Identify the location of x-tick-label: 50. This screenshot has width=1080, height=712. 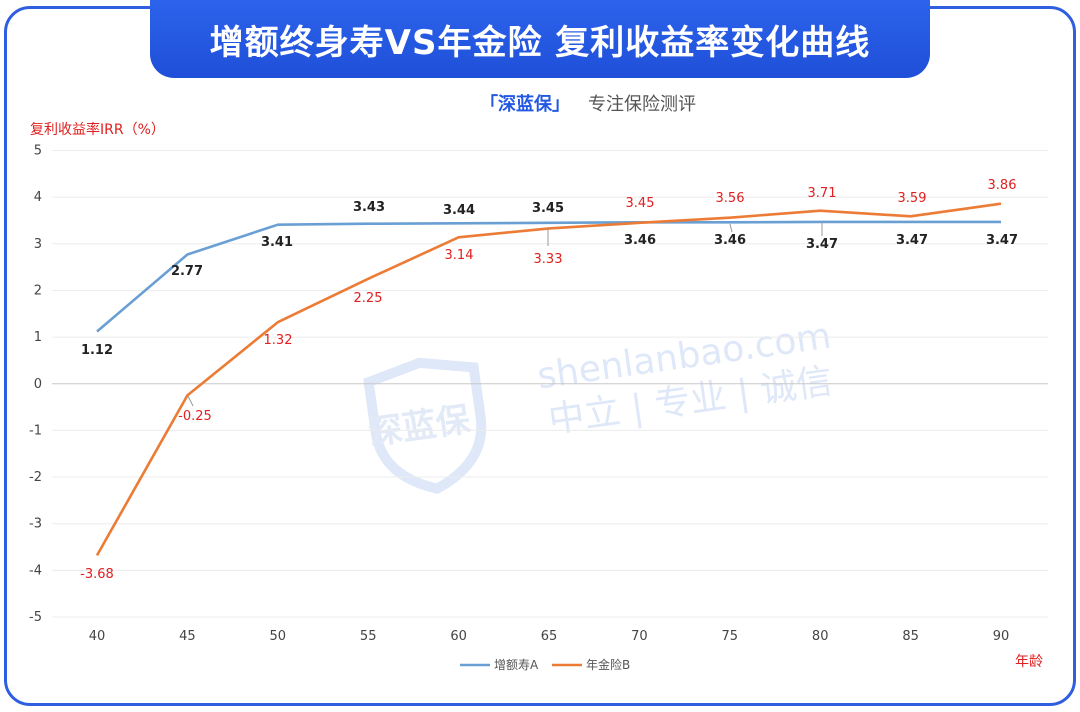
(278, 636).